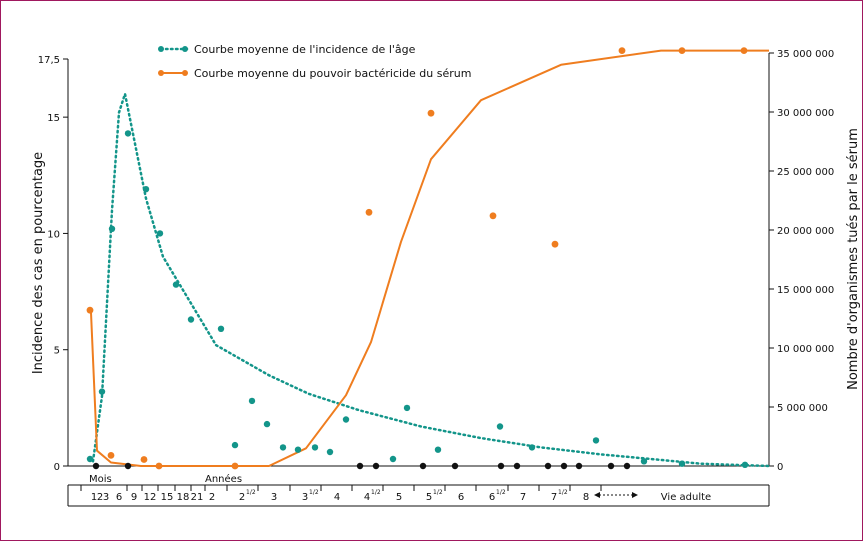 The image size is (863, 544). What do you see at coordinates (167, 497) in the screenshot?
I see `x-tick-label: 15` at bounding box center [167, 497].